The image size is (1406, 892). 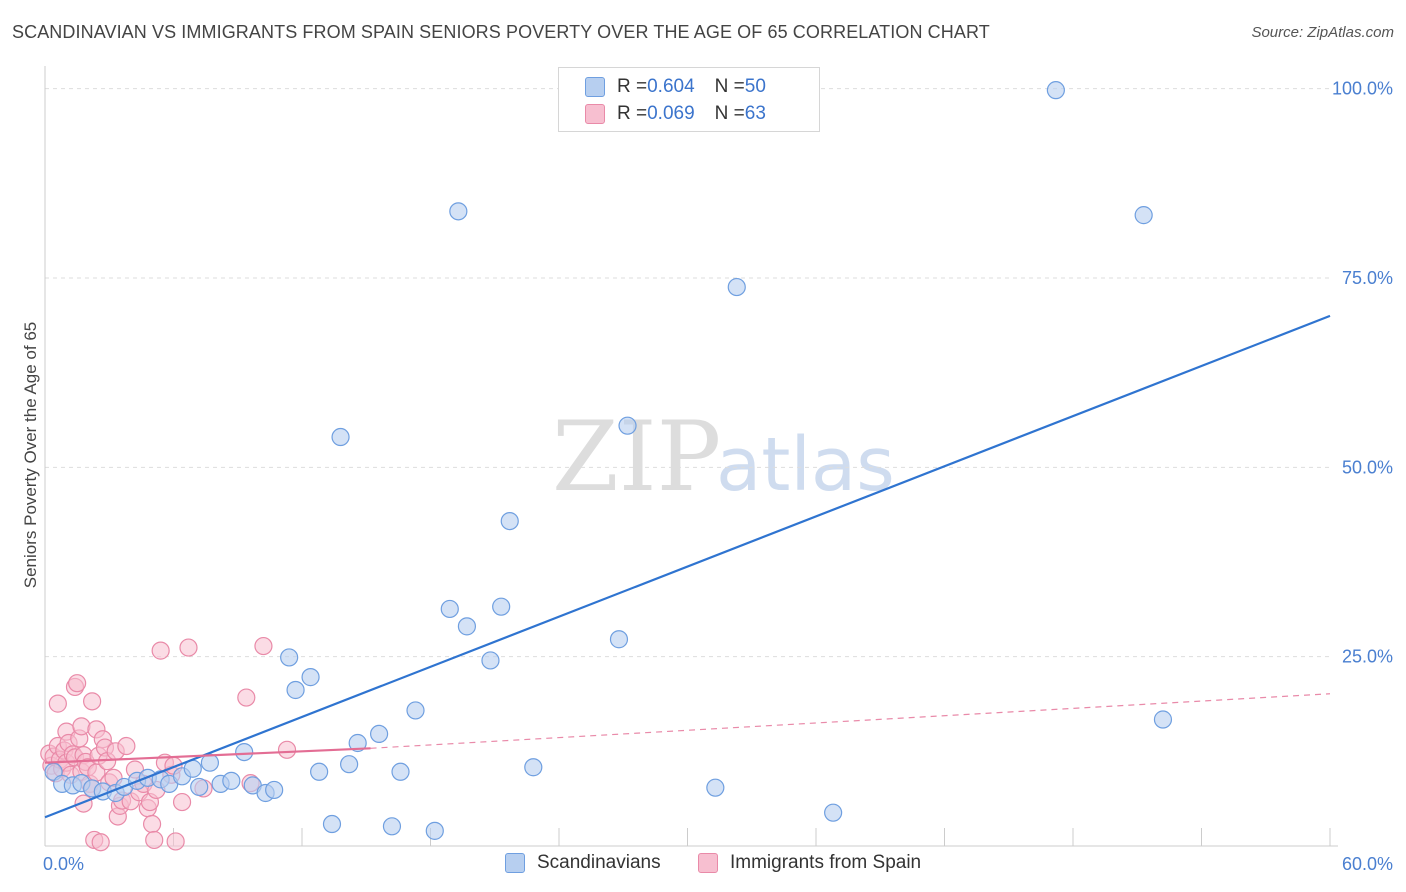 What do you see at coordinates (805, 465) in the screenshot?
I see `watermark-atlas: atlas` at bounding box center [805, 465].